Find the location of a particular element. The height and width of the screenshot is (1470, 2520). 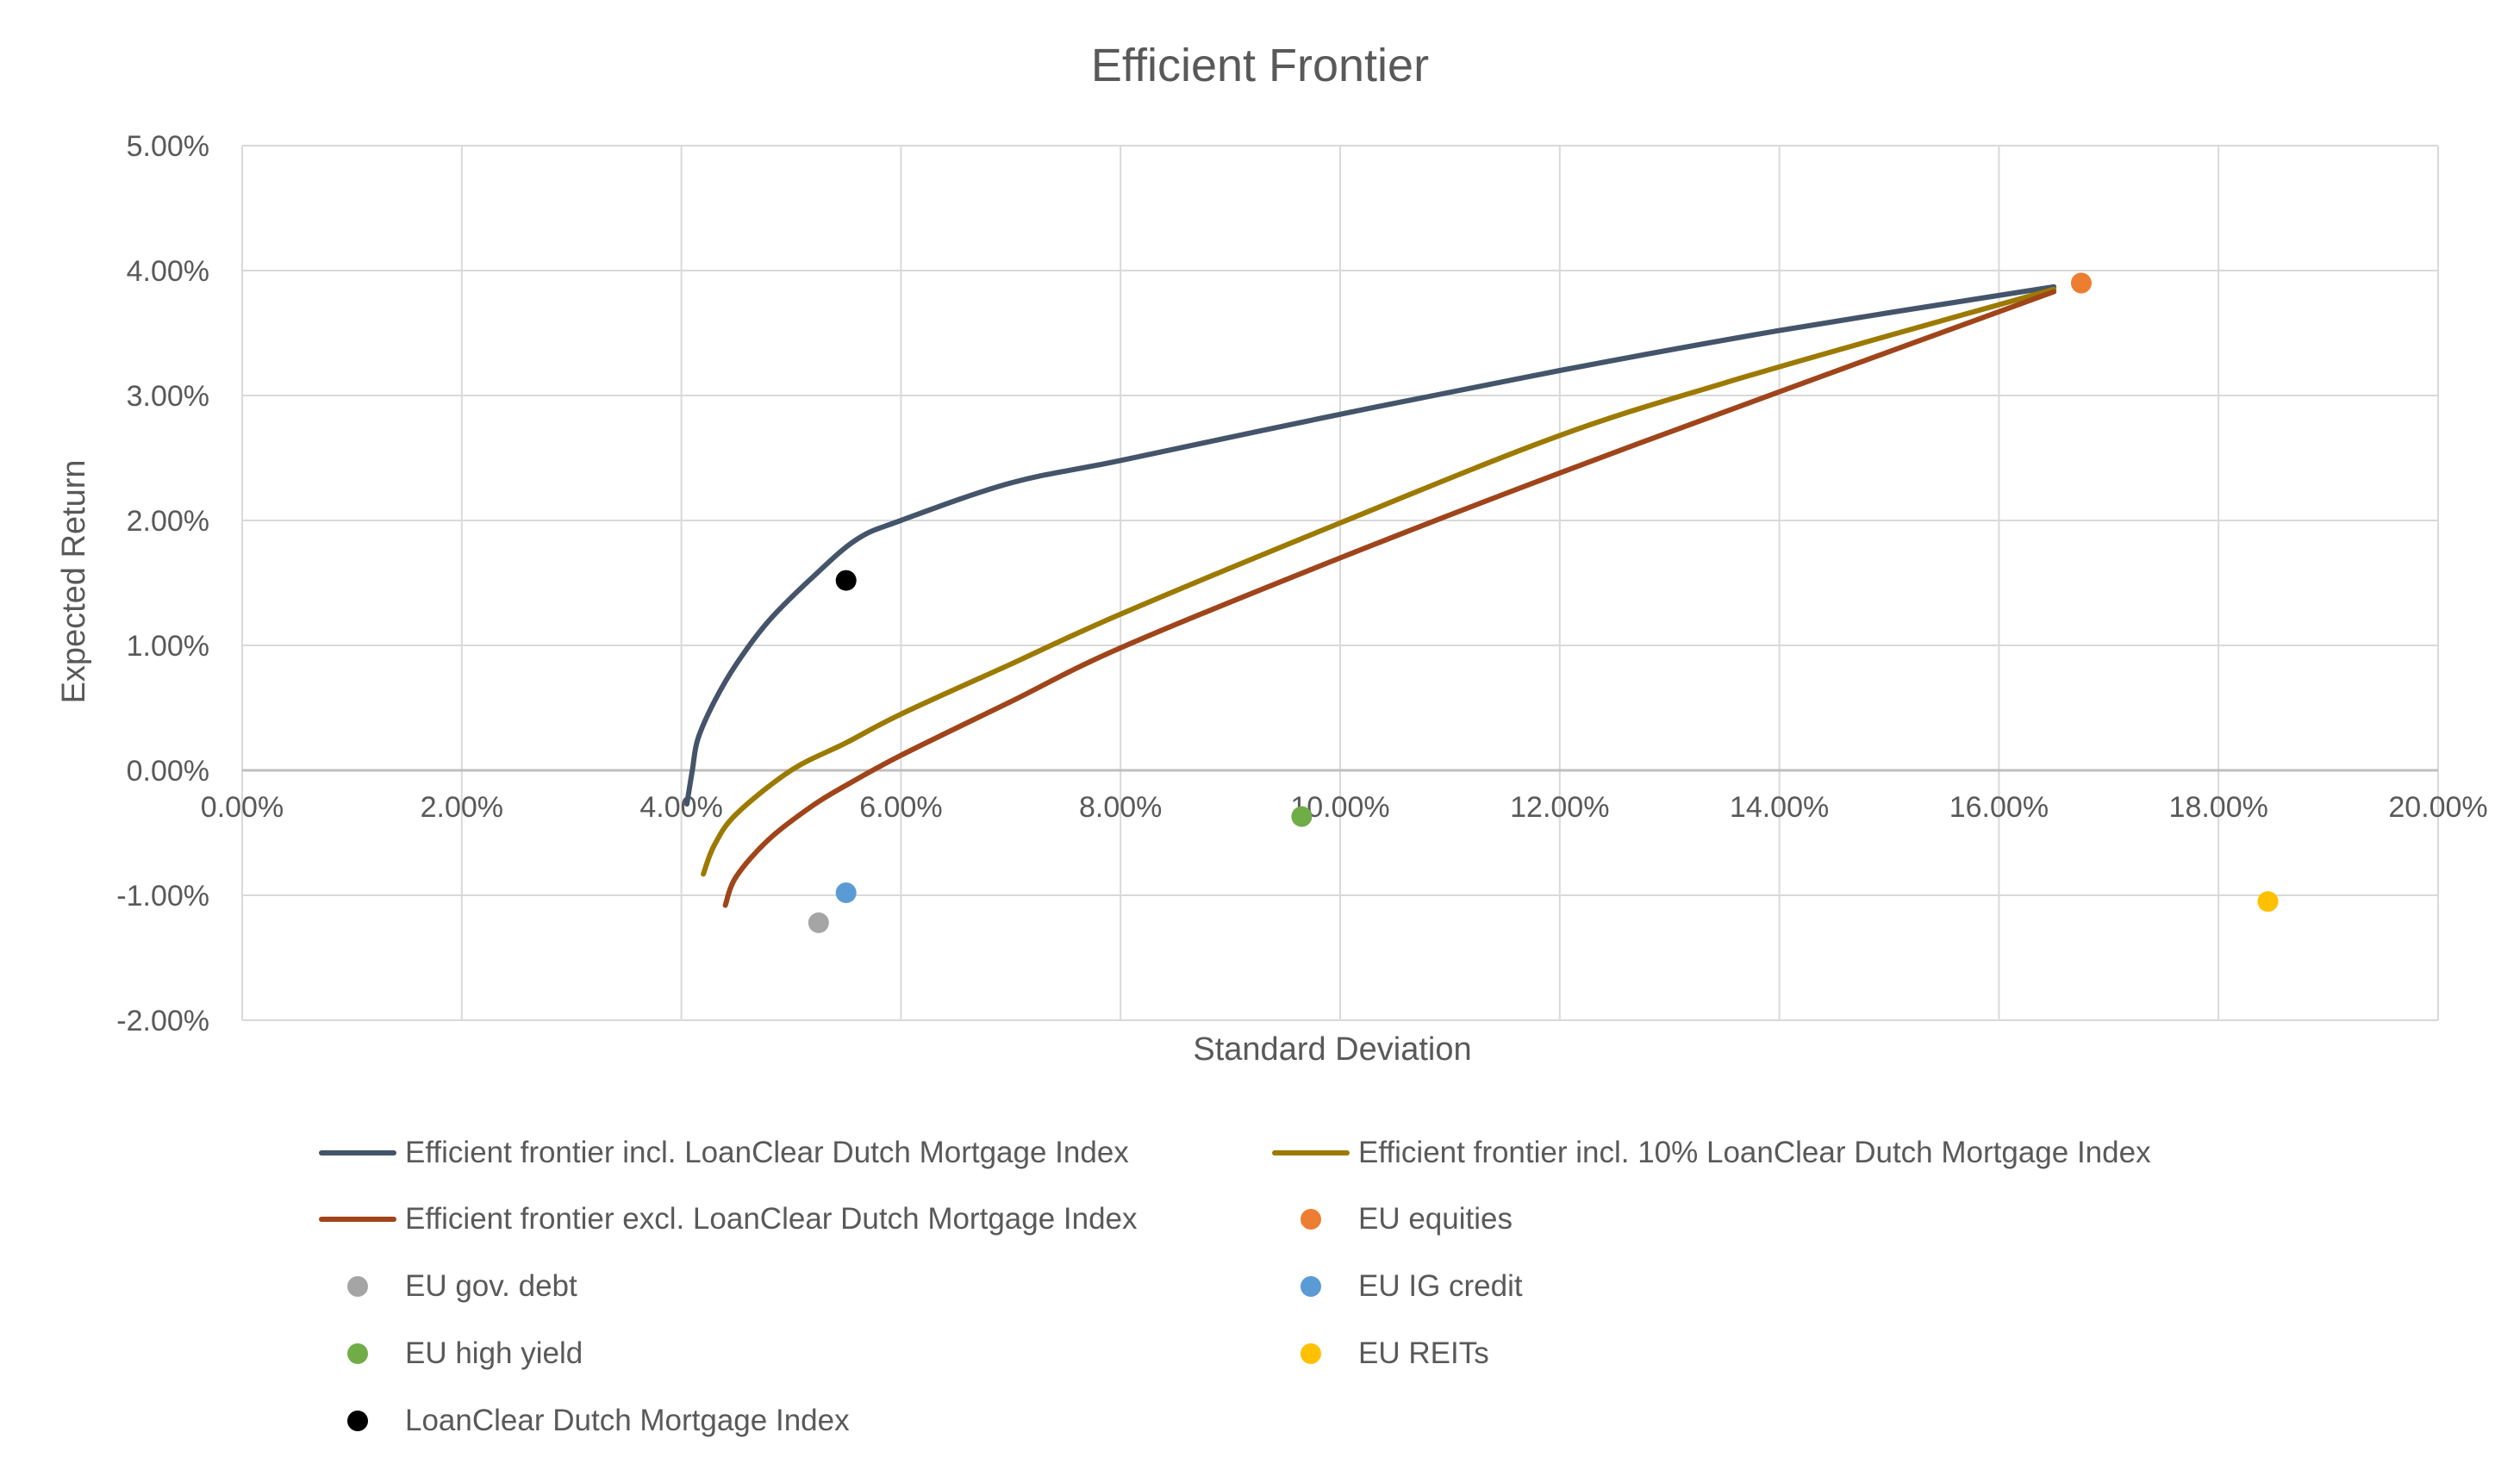

y-tick-label: -2.00% is located at coordinates (163, 1021).